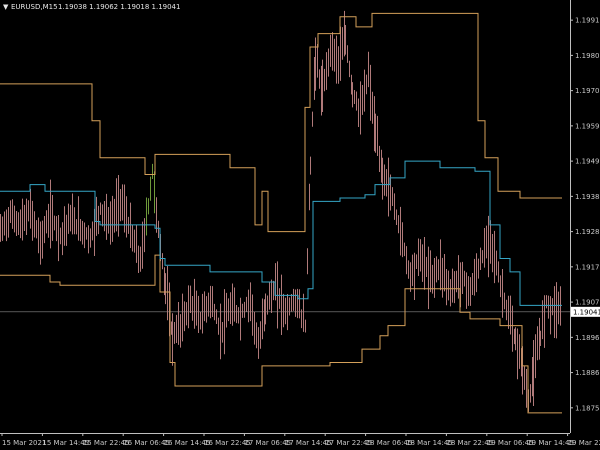  I want to click on y-tick-label: 1.19070, so click(587, 303).